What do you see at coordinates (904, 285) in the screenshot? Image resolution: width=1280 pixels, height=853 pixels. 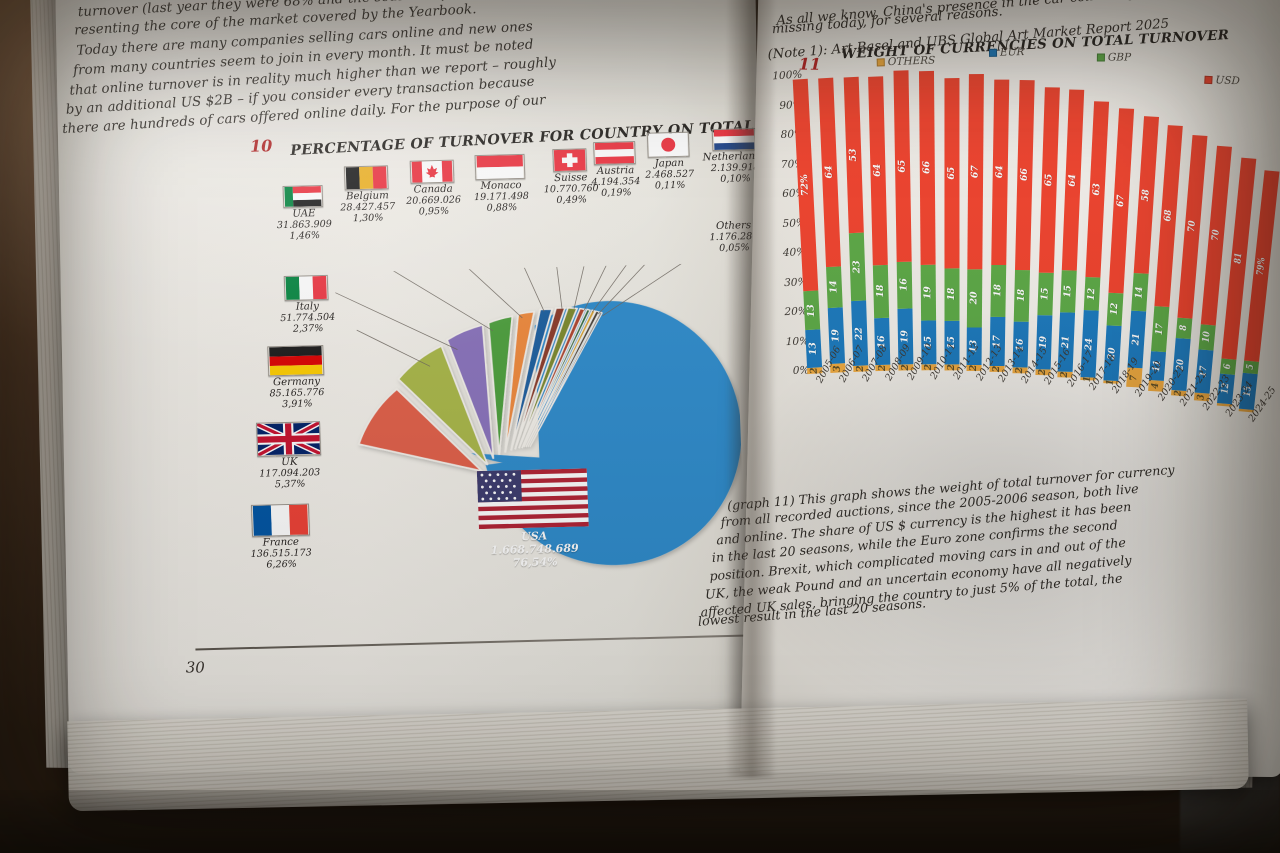 I see `bar-segment-gbp: 16` at bounding box center [904, 285].